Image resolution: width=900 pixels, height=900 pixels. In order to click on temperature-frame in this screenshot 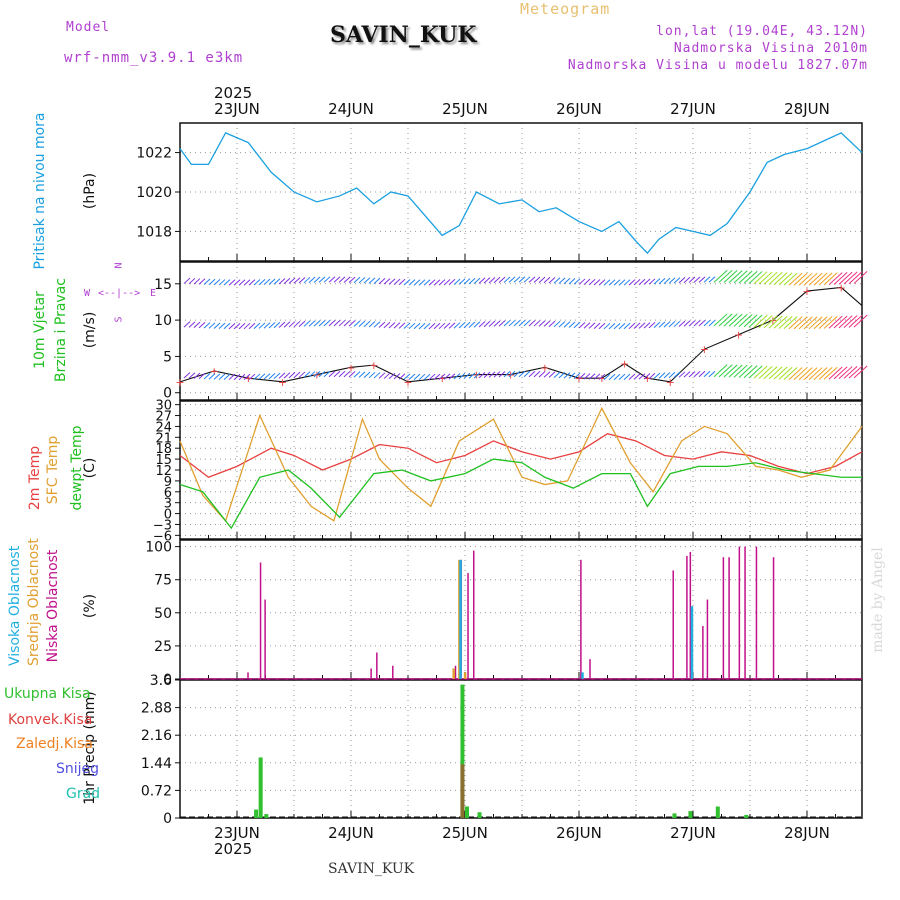, I will do `click(521, 470)`.